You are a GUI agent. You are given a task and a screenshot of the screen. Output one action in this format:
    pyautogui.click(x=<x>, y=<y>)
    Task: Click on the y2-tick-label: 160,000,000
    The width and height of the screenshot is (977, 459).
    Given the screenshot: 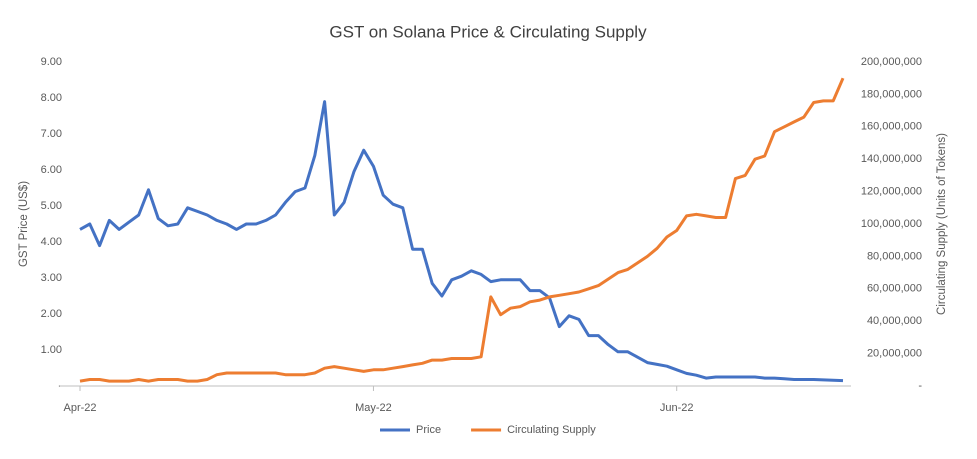 What is the action you would take?
    pyautogui.click(x=891, y=127)
    